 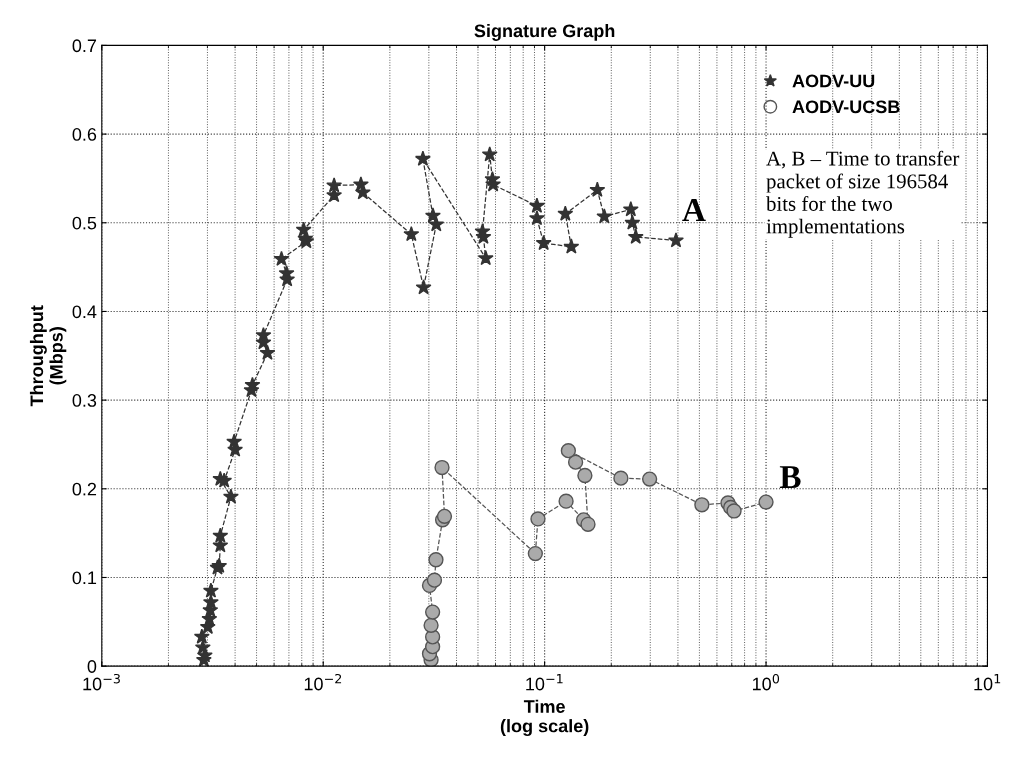 What do you see at coordinates (987, 682) in the screenshot?
I see `x-tick-label: 10$^{1}$` at bounding box center [987, 682].